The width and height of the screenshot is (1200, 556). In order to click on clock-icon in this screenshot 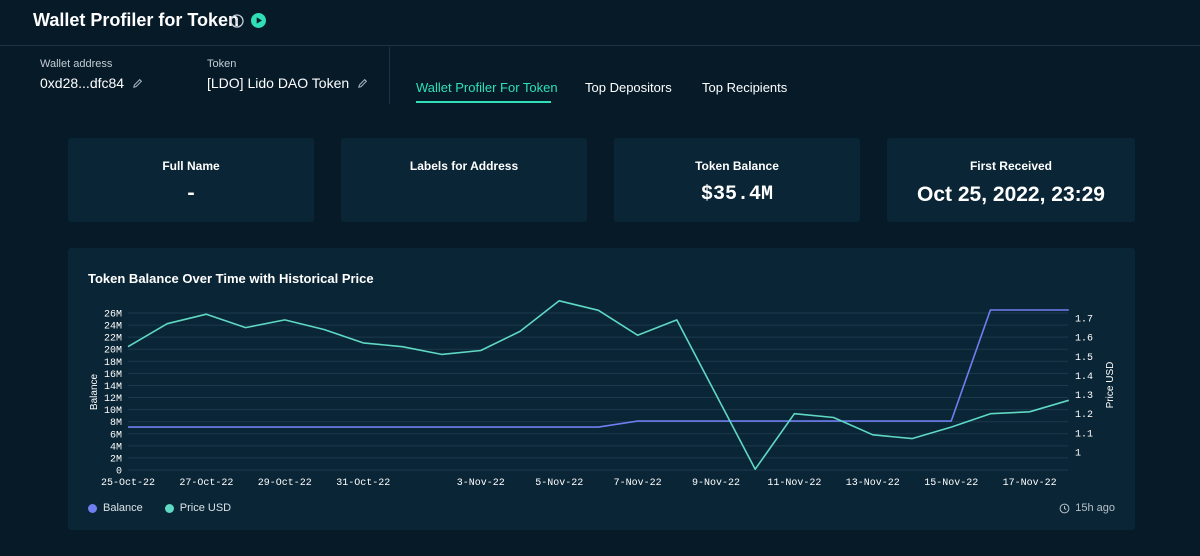, I will do `click(1064, 508)`.